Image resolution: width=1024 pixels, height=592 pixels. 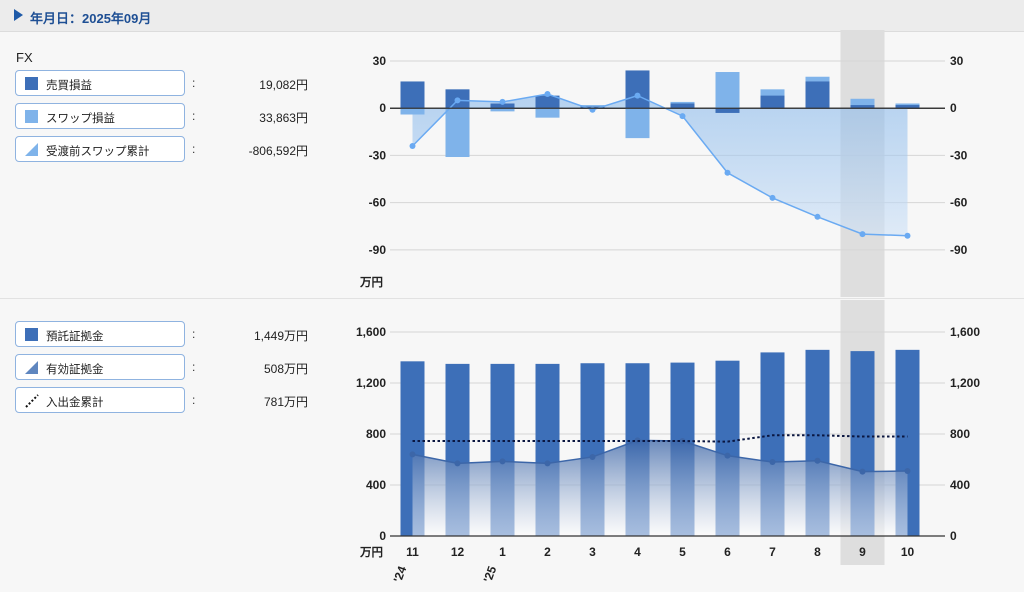 I want to click on y-tick-label-left: -60, so click(x=378, y=203).